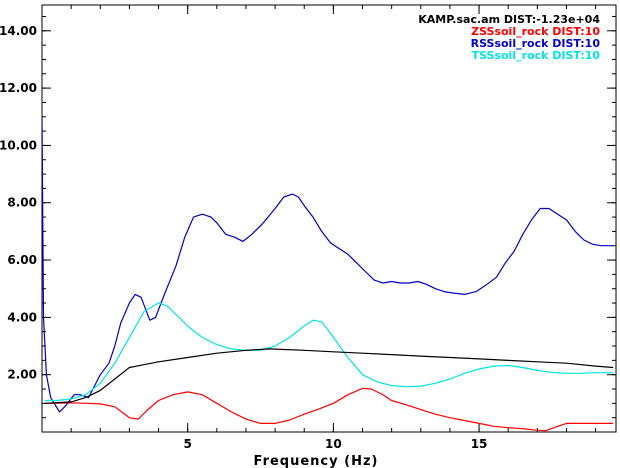 This screenshot has height=468, width=620. I want to click on x-tick-label: 10, so click(333, 444).